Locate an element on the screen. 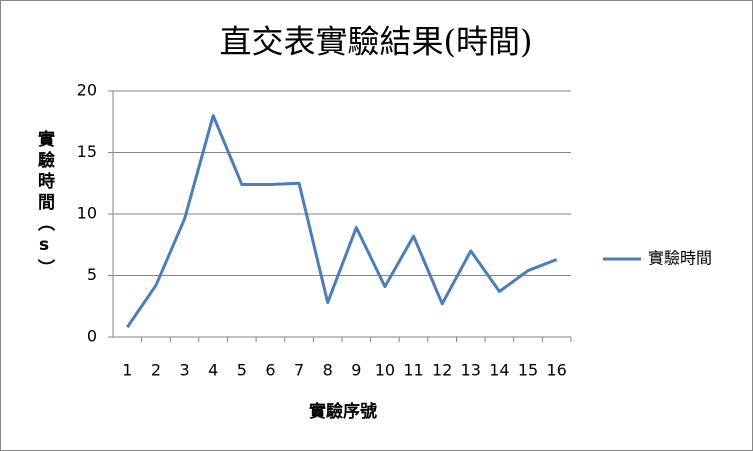 This screenshot has height=451, width=753. x-tick-label: 4 is located at coordinates (213, 370).